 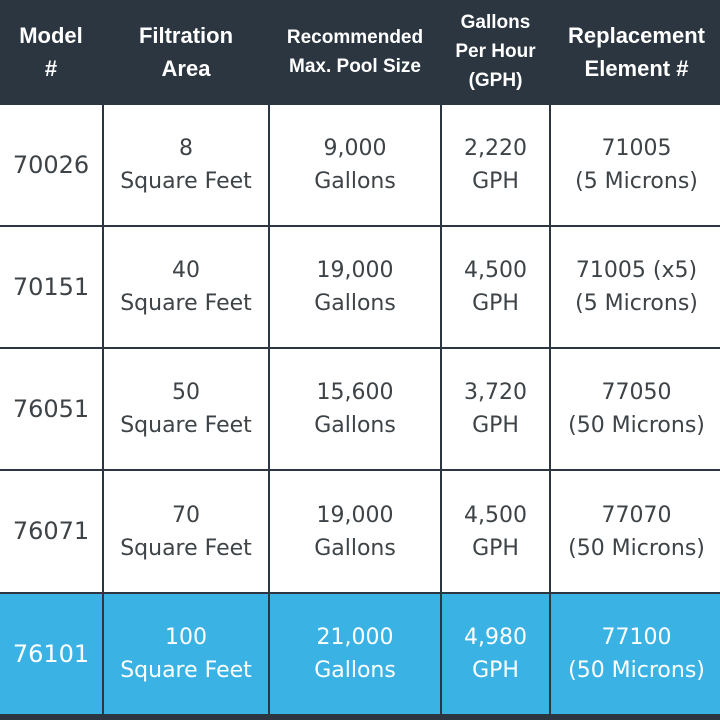 I want to click on highlighted-model-cell: 76101, so click(x=51, y=654).